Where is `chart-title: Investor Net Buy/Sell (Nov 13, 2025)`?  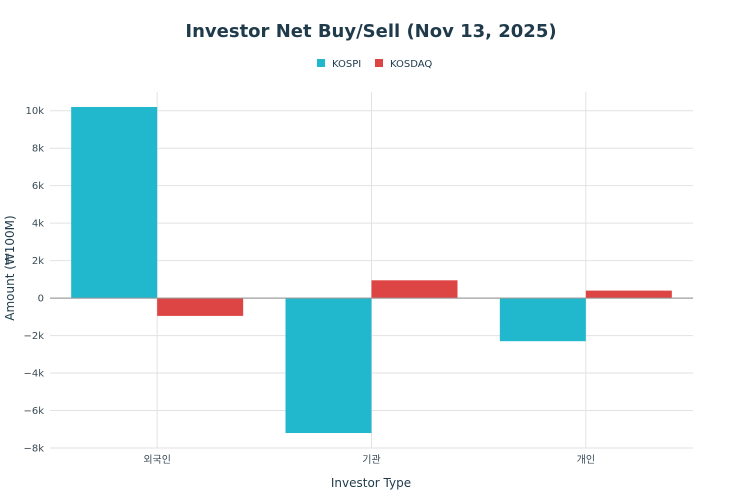 chart-title: Investor Net Buy/Sell (Nov 13, 2025) is located at coordinates (370, 31).